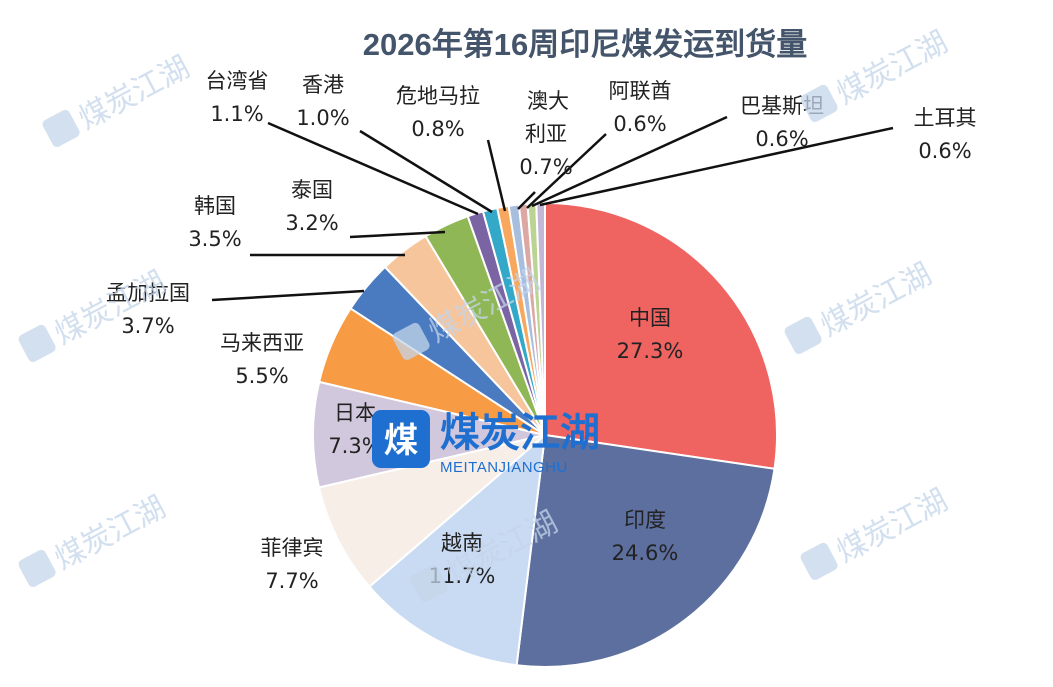 The width and height of the screenshot is (1053, 687). I want to click on slice-label-name-1: 中国, so click(650, 318).